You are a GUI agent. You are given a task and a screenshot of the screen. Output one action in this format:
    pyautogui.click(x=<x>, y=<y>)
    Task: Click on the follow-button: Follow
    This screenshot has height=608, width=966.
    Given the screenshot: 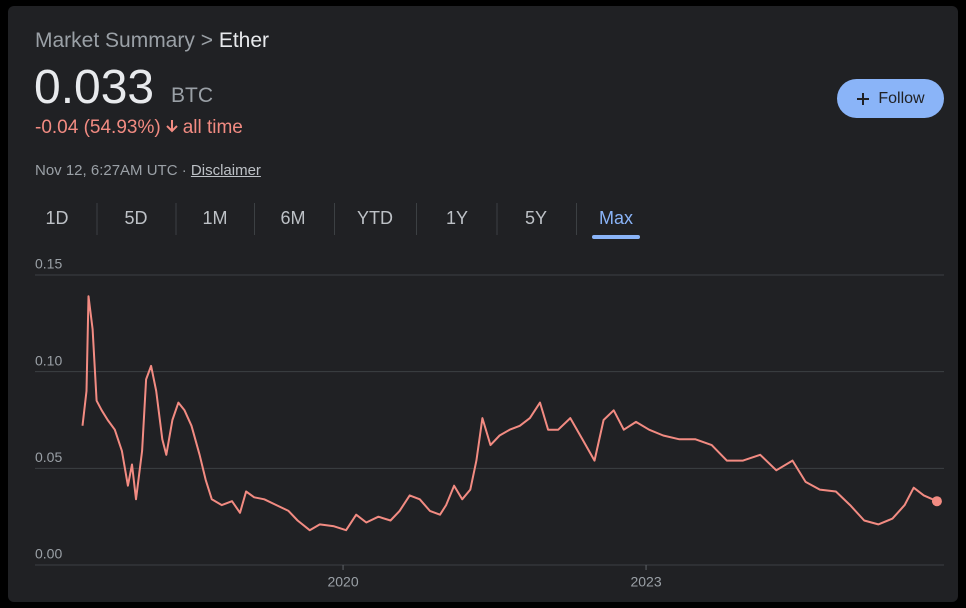 What is the action you would take?
    pyautogui.click(x=890, y=98)
    